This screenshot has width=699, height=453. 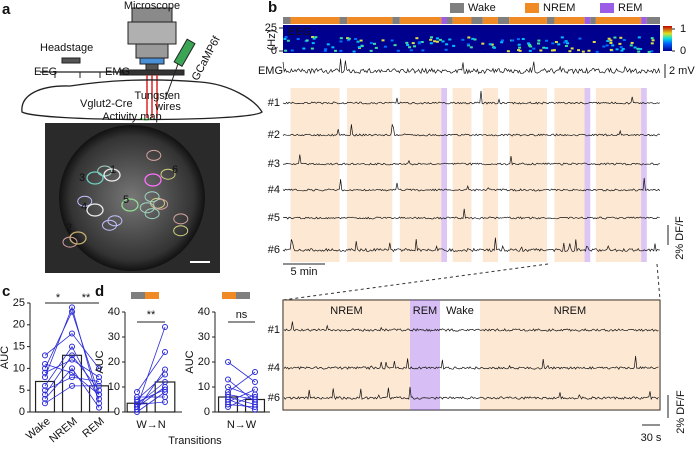 What do you see at coordinates (126, 200) in the screenshot?
I see `cell-label: 5` at bounding box center [126, 200].